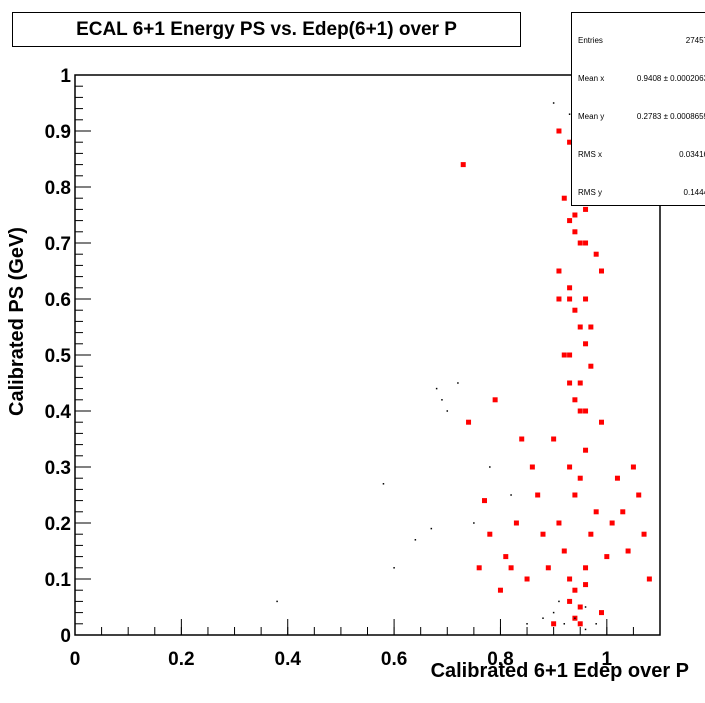 Image resolution: width=705 pixels, height=703 pixels. What do you see at coordinates (58, 580) in the screenshot?
I see `y-tick-label: 0.1` at bounding box center [58, 580].